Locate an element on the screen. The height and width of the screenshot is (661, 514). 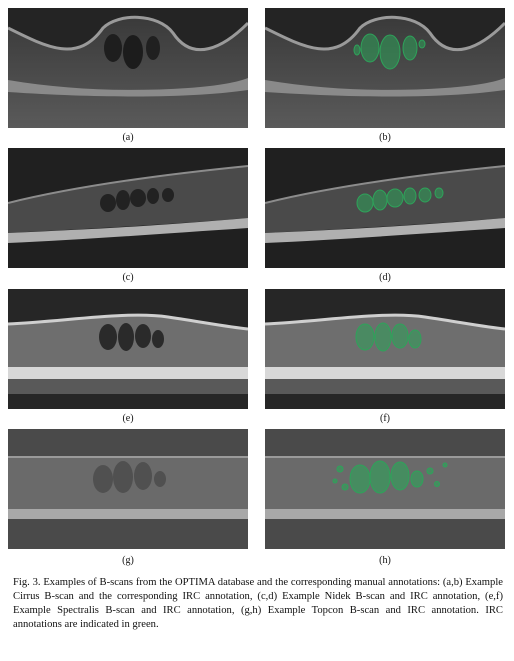
panel-e is located at coordinates (128, 349).